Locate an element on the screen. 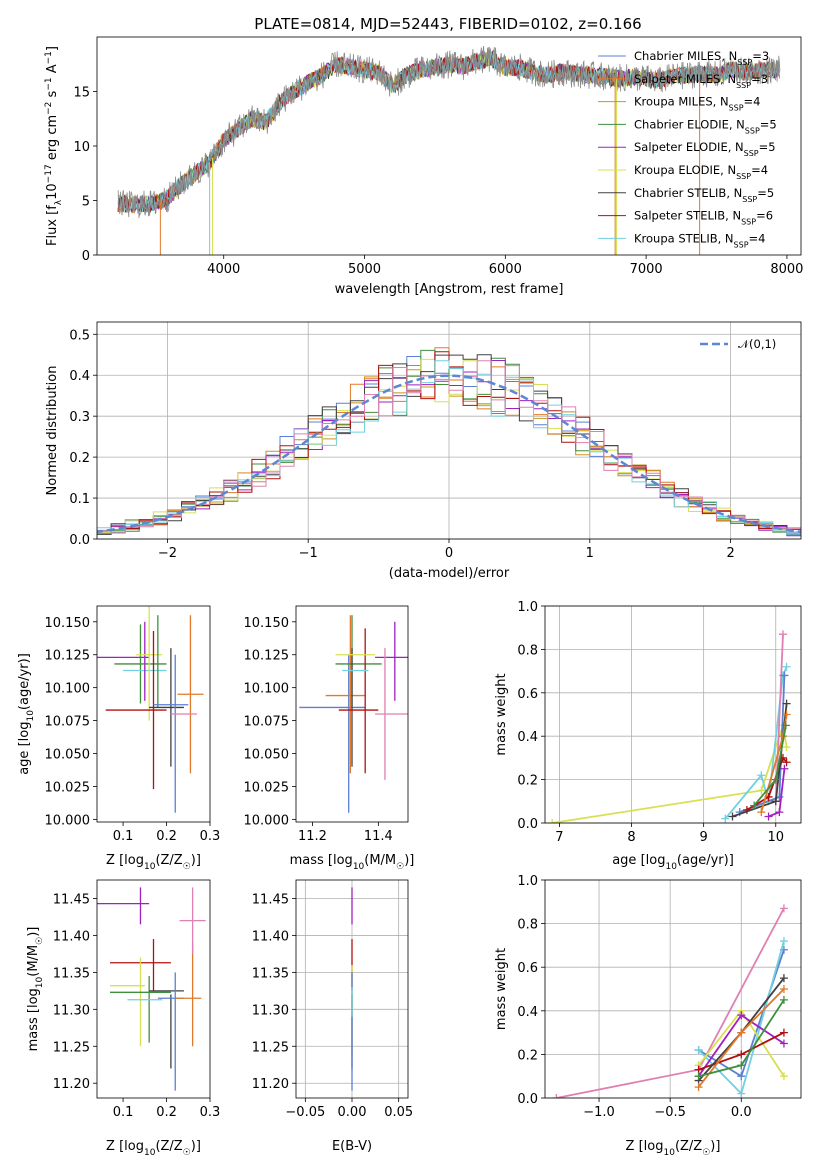 The width and height of the screenshot is (819, 1174). legend-label: Salpeter ELODIE, N is located at coordinates (689, 147).